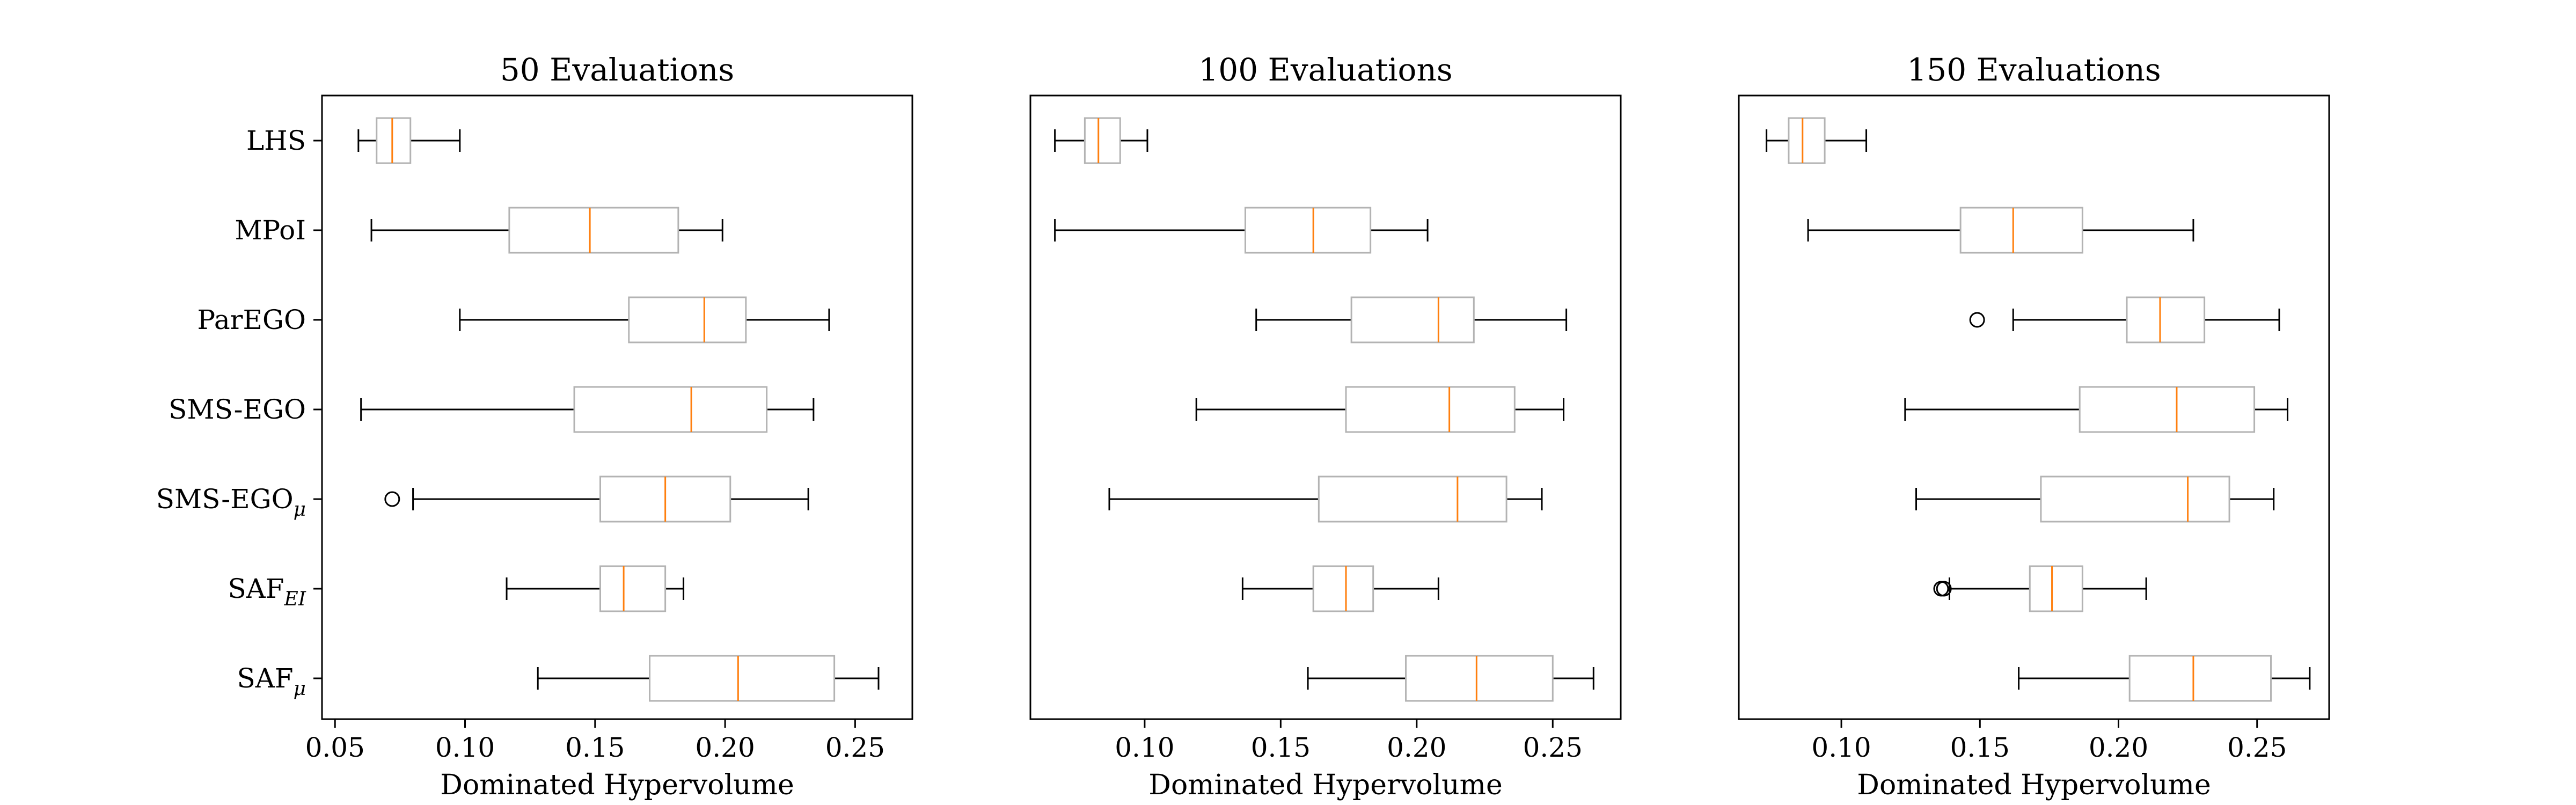 The width and height of the screenshot is (2576, 805). I want to click on category-label: SAFμ, so click(271, 681).